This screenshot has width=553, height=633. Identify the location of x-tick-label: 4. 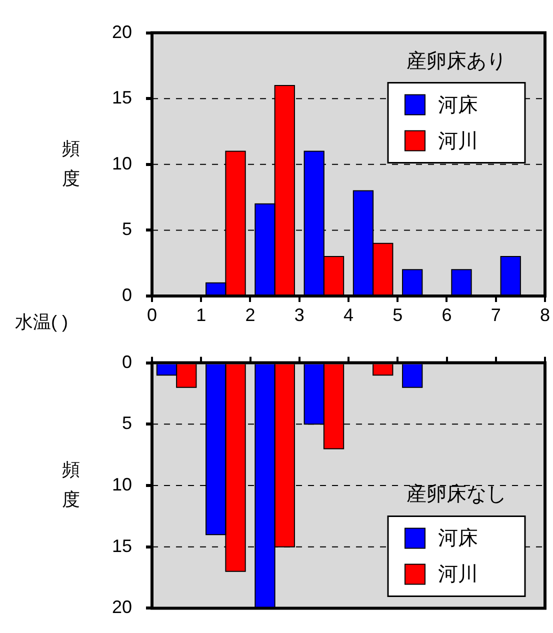
(348, 314).